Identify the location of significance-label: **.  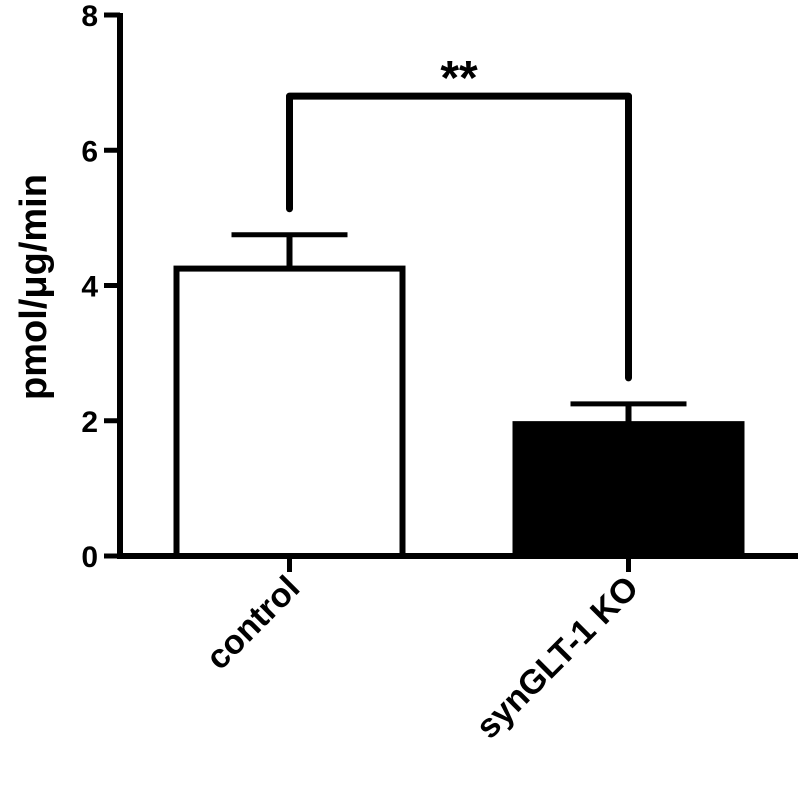
(459, 78).